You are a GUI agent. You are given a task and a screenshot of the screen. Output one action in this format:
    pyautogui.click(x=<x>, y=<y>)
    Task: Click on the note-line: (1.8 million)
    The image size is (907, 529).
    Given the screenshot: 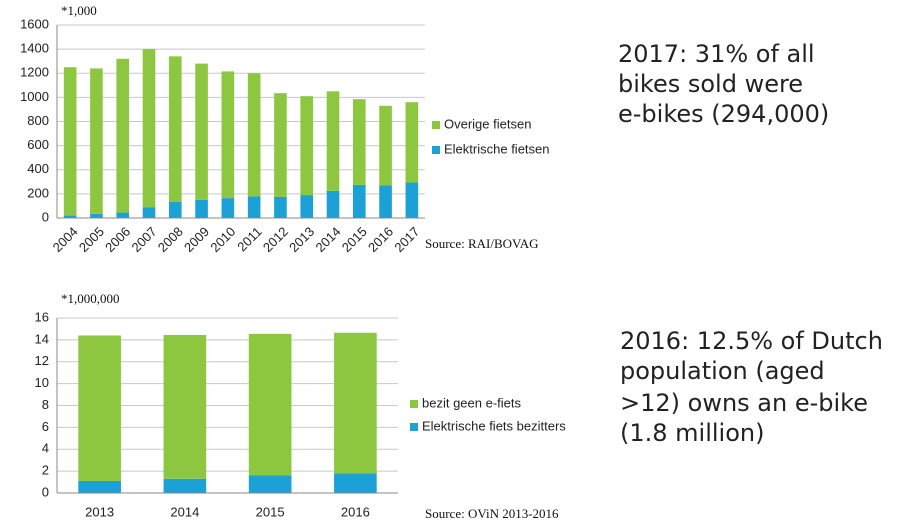 What is the action you would take?
    pyautogui.click(x=692, y=433)
    